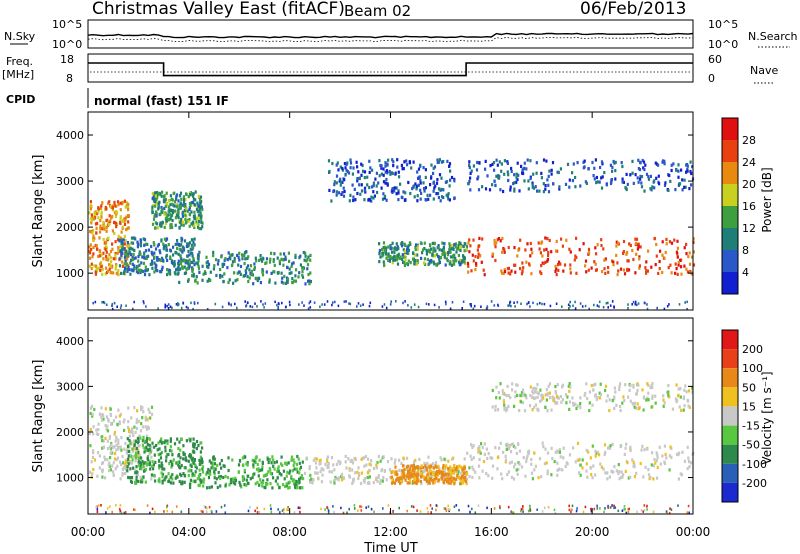 The height and width of the screenshot is (554, 800). What do you see at coordinates (723, 44) in the screenshot?
I see `noise-right-tick-low: 10^0` at bounding box center [723, 44].